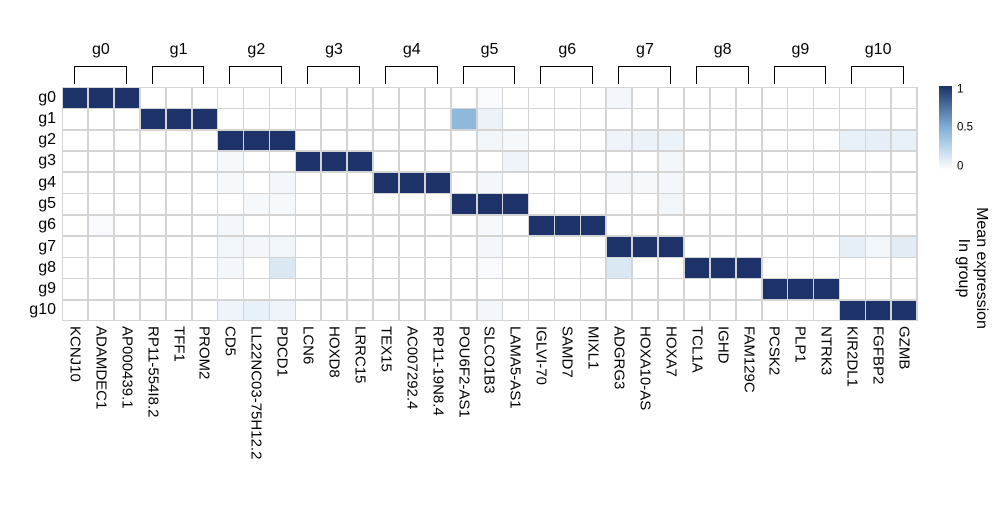  Describe the element at coordinates (972, 268) in the screenshot. I see `colorbar-title: Mean expression In group` at that location.